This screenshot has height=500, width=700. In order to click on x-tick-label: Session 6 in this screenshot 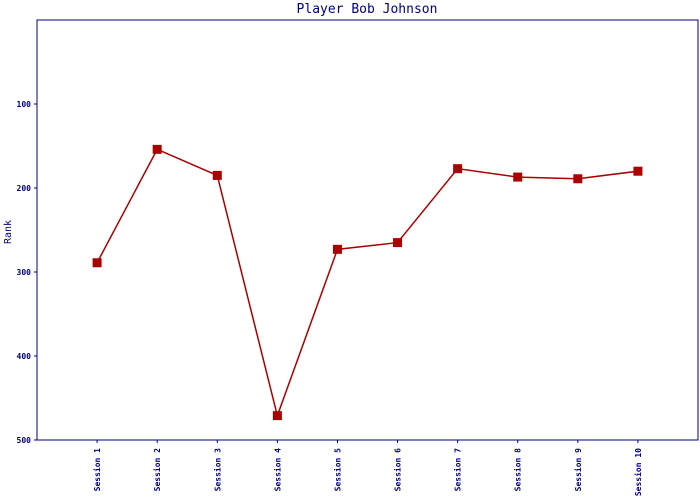, I will do `click(398, 470)`.